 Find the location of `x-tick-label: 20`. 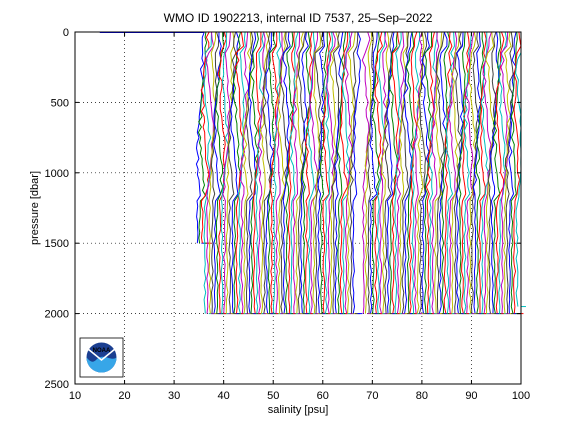

x-tick-label: 20 is located at coordinates (124, 396).